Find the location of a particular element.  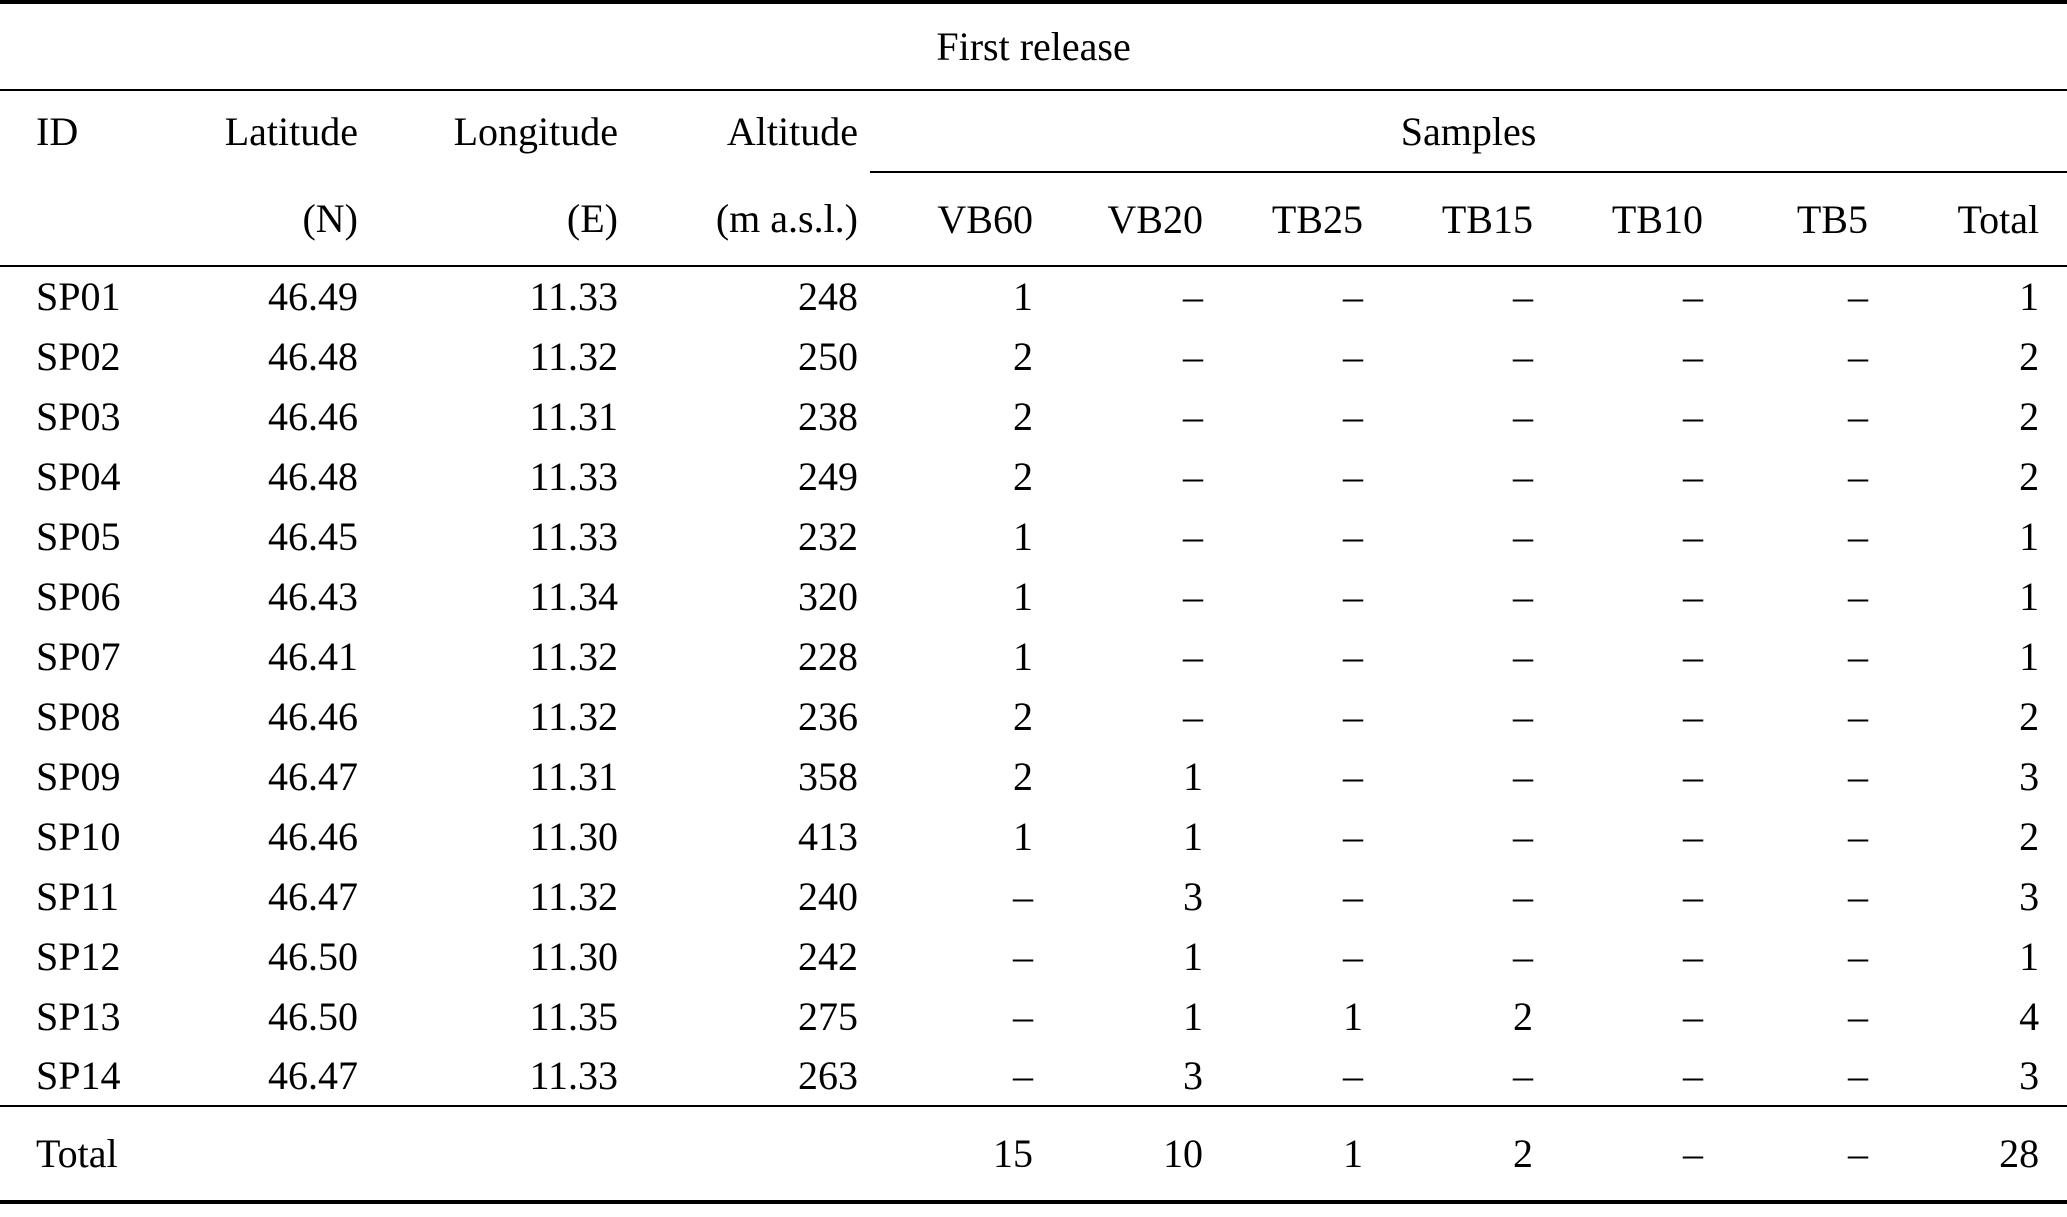

total-vb20: 10 is located at coordinates (1183, 1153).